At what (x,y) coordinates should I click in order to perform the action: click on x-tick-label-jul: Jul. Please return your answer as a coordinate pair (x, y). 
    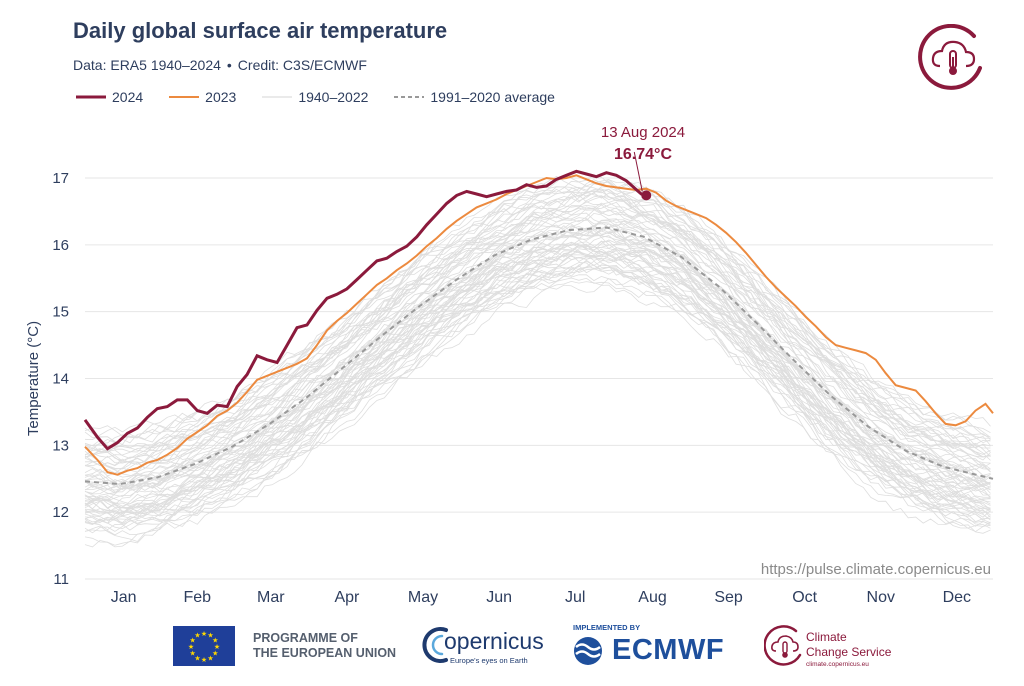
    Looking at the image, I should click on (575, 597).